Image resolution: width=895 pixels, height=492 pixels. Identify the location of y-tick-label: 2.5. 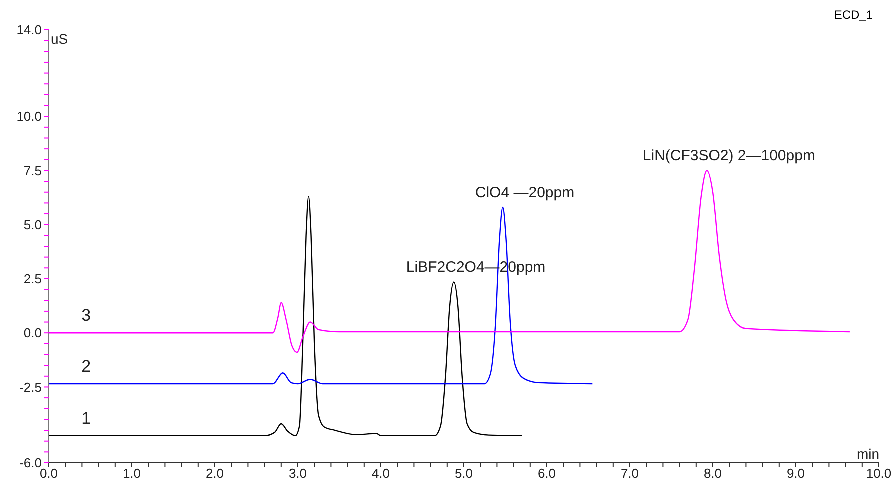
(33, 279).